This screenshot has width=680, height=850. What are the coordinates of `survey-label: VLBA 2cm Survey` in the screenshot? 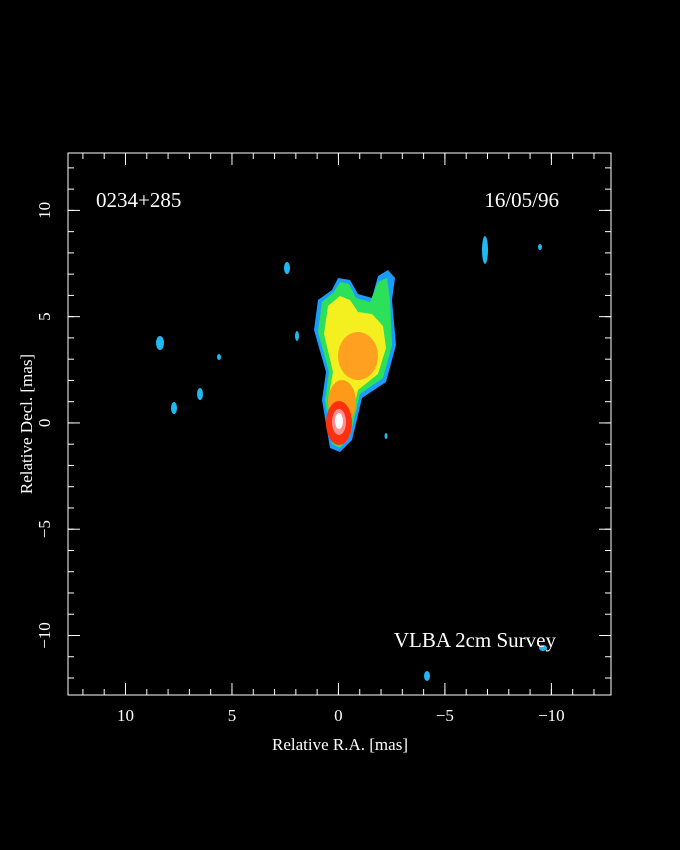 It's located at (475, 640).